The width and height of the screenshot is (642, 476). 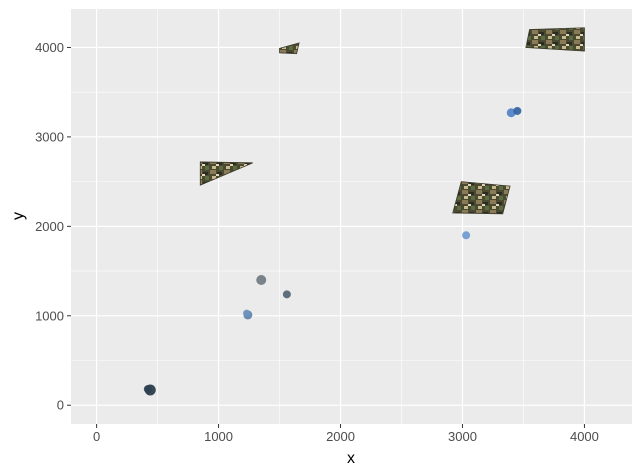 What do you see at coordinates (49, 315) in the screenshot?
I see `y-tick-label: 1000` at bounding box center [49, 315].